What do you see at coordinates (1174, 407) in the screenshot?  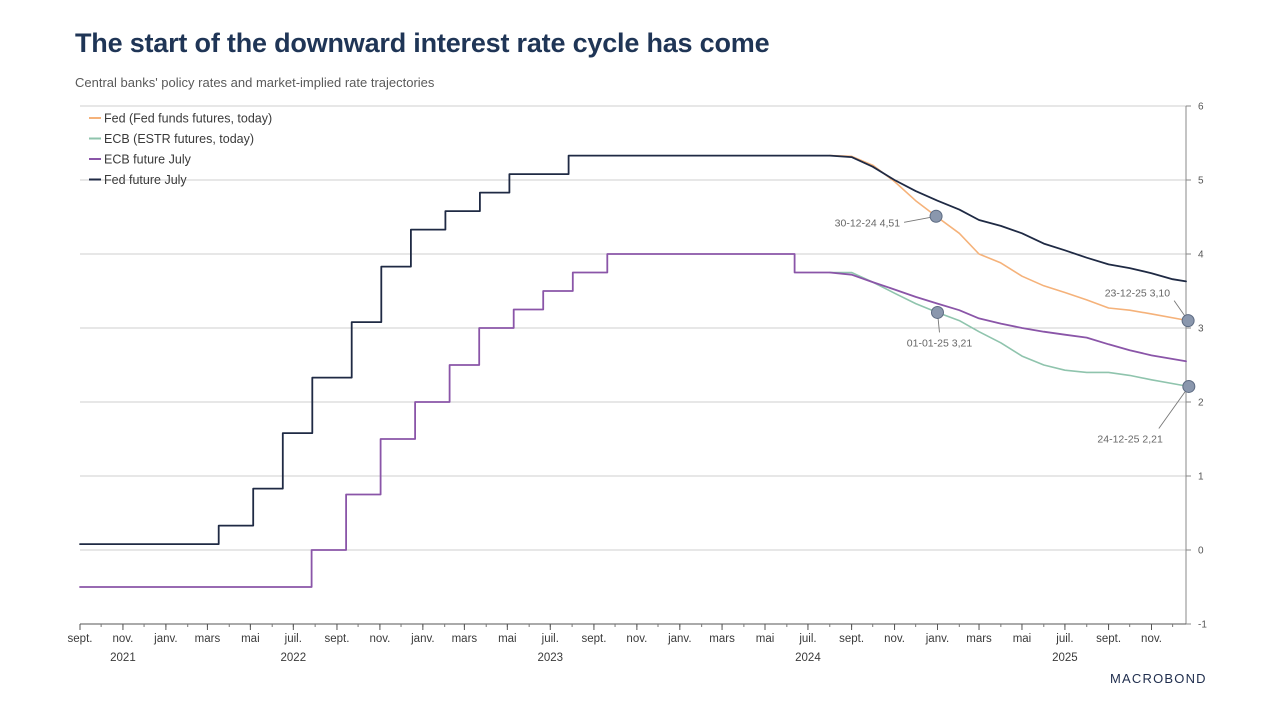 I see `annotation-leader` at bounding box center [1174, 407].